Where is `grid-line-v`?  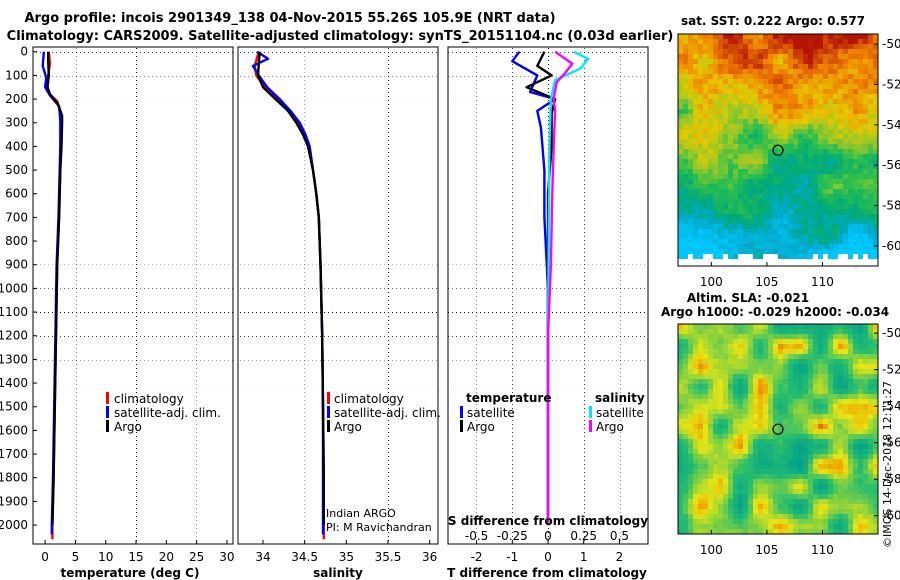
grid-line-v is located at coordinates (227, 295).